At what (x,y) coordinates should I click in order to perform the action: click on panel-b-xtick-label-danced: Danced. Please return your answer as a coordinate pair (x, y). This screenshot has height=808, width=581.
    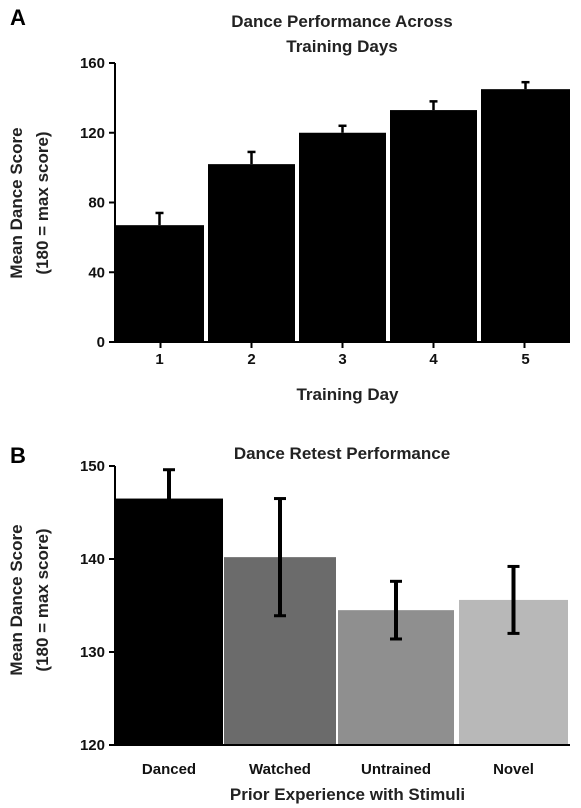
    Looking at the image, I should click on (169, 769).